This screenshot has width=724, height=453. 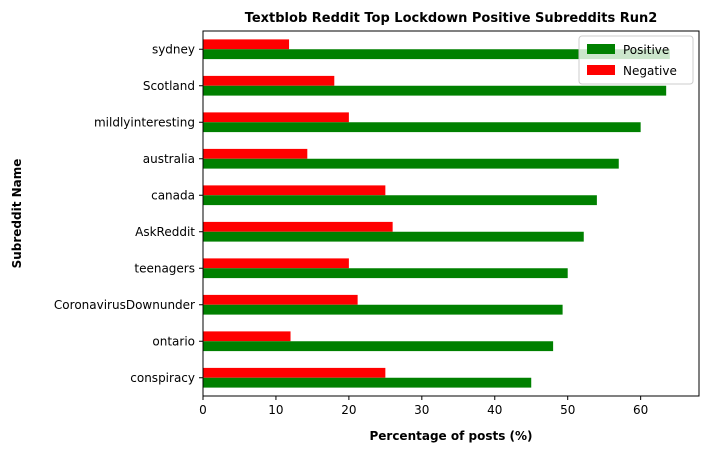 I want to click on y-tick-label: conspiracy, so click(x=162, y=378).